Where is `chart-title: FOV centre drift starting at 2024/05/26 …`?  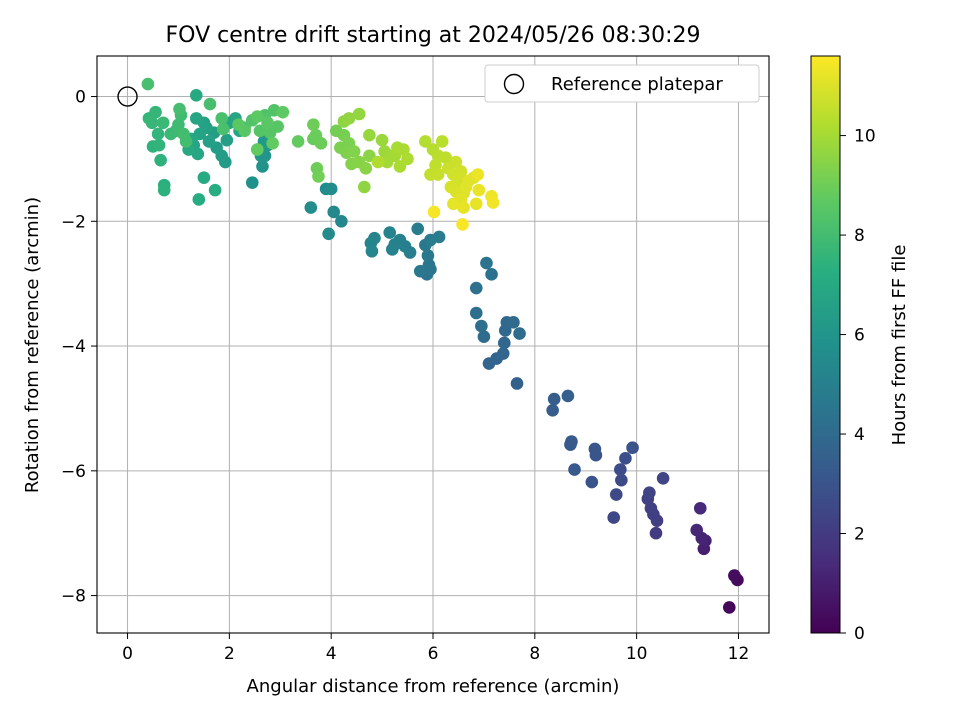
chart-title: FOV centre drift starting at 2024/05/26 … is located at coordinates (433, 35).